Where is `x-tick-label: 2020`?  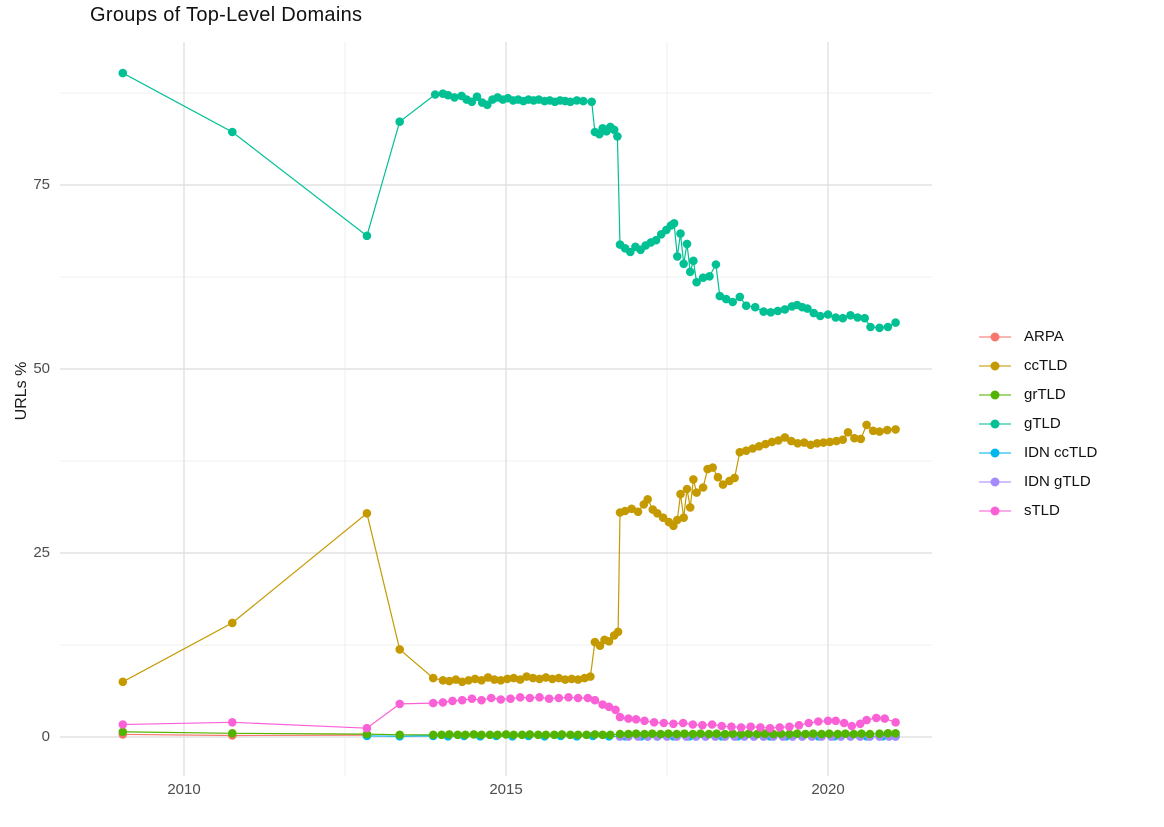 x-tick-label: 2020 is located at coordinates (828, 789).